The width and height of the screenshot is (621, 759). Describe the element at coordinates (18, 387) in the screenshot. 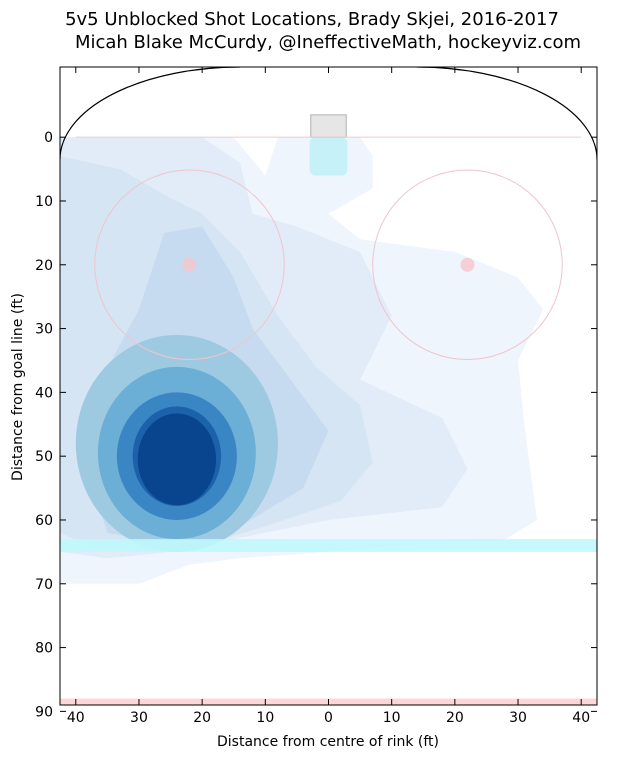

I see `y-axis-label: Distance from goal line (ft)` at that location.